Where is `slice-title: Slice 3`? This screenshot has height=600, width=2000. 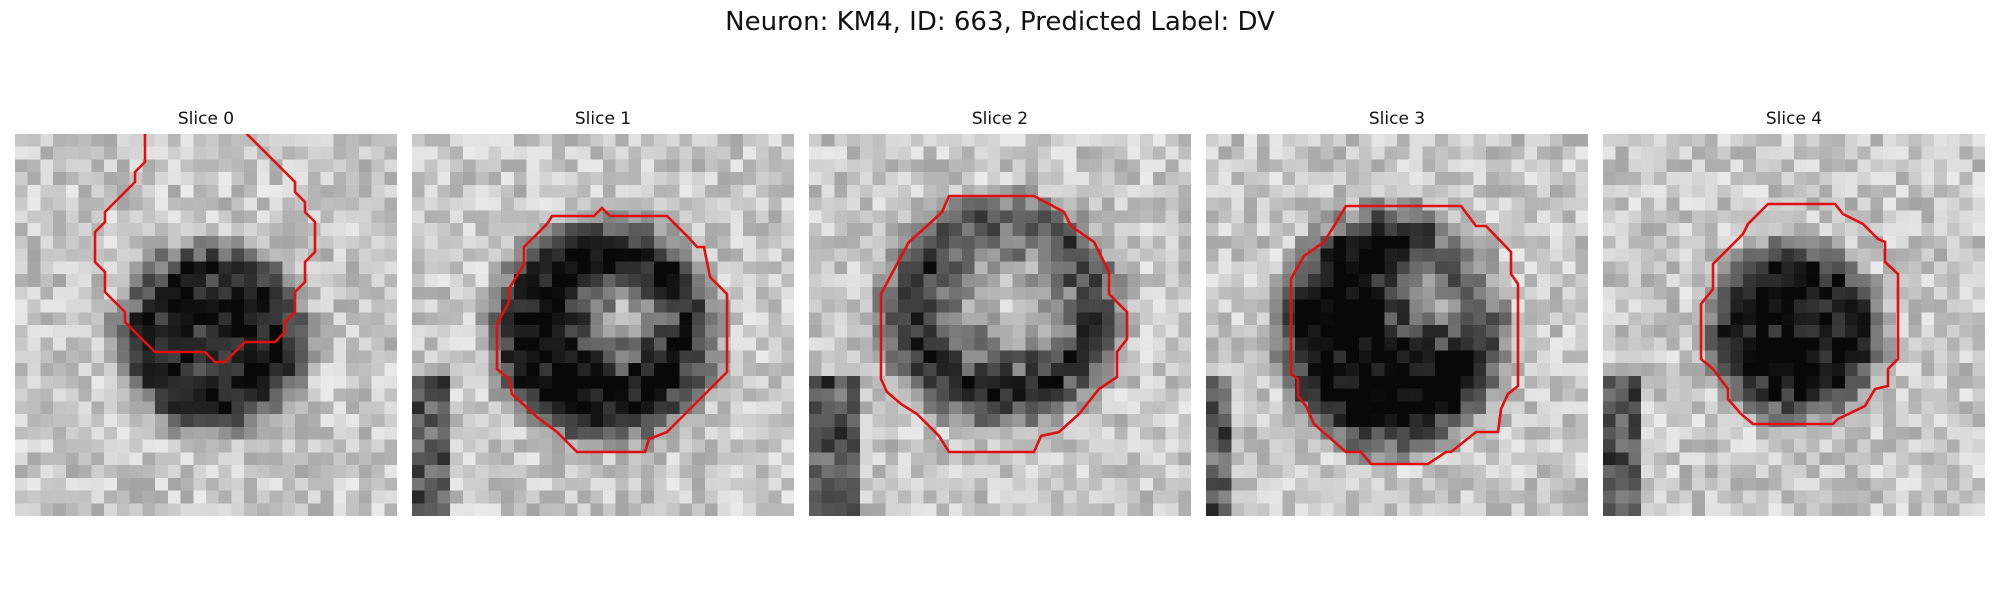
slice-title: Slice 3 is located at coordinates (1397, 119).